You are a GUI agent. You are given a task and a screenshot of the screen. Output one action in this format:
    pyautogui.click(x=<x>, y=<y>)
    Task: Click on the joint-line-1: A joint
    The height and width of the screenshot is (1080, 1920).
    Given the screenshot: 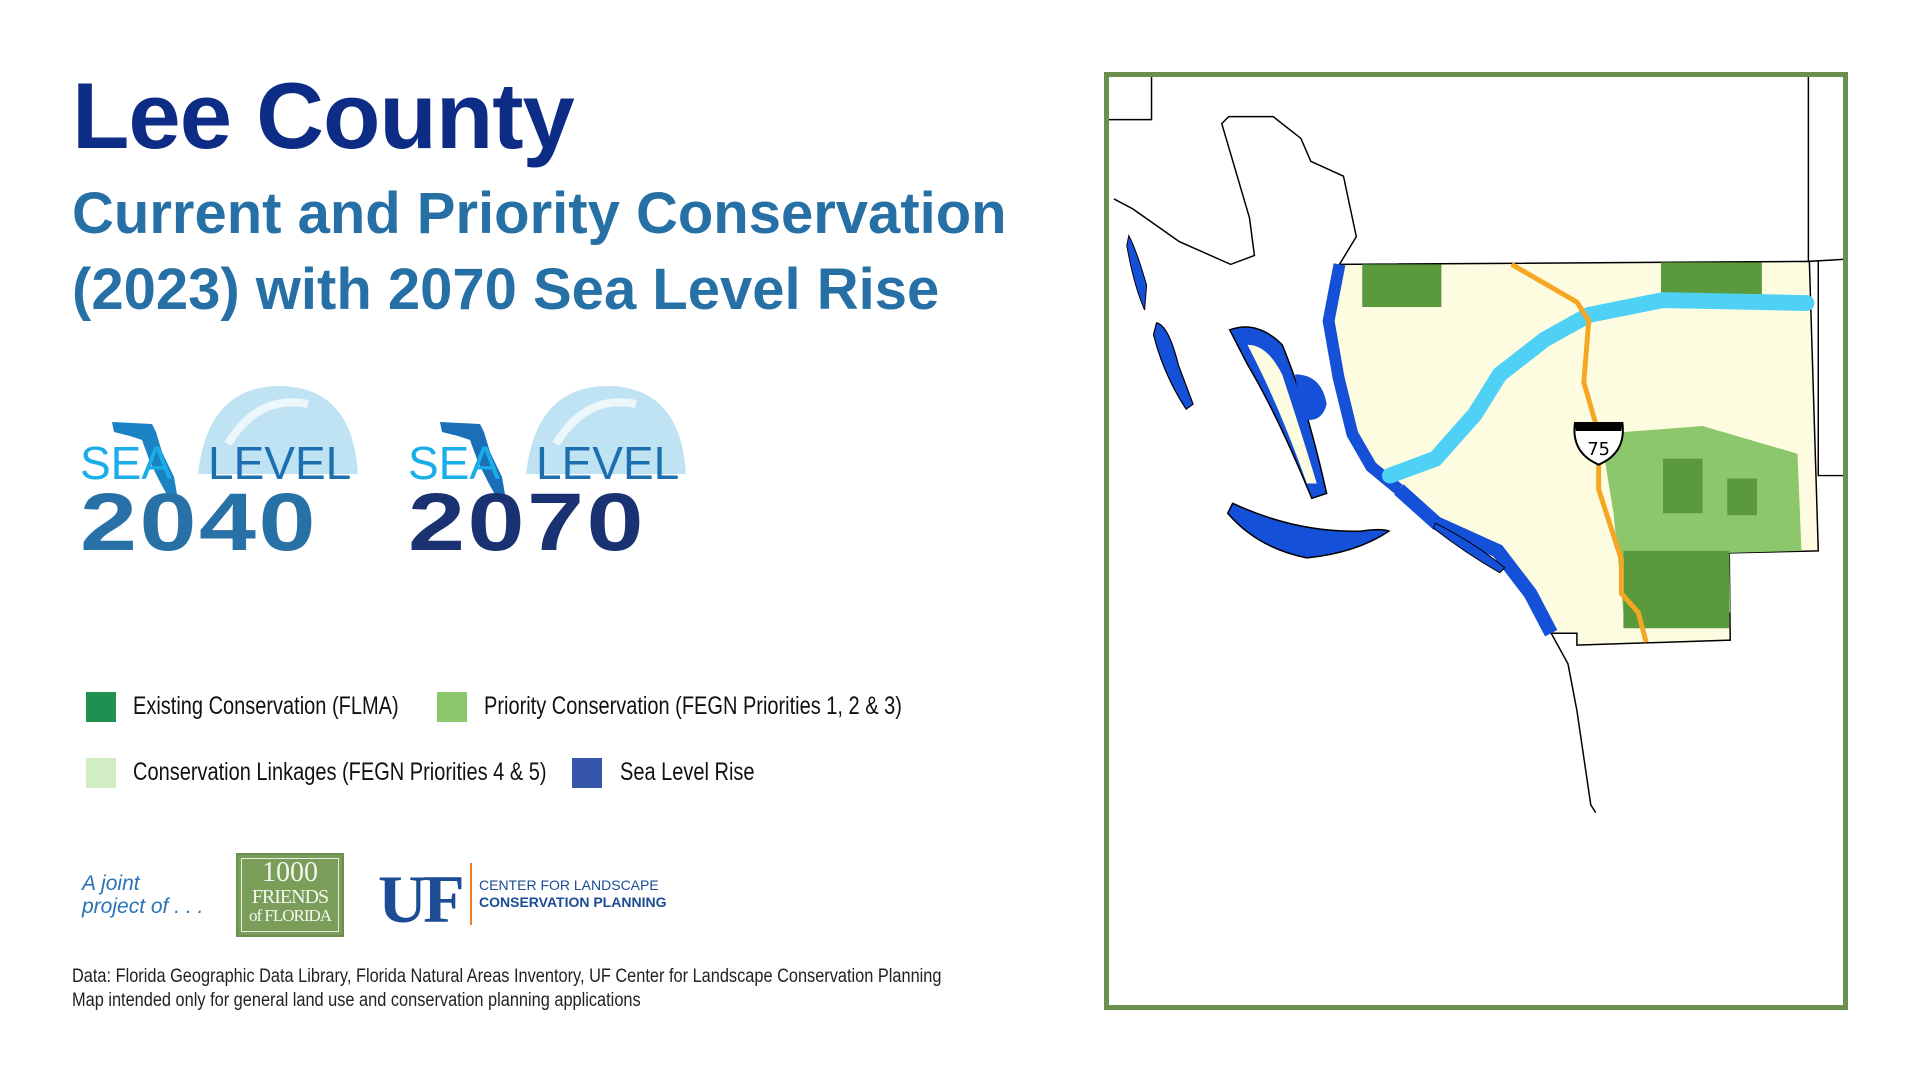 What is the action you would take?
    pyautogui.click(x=111, y=883)
    